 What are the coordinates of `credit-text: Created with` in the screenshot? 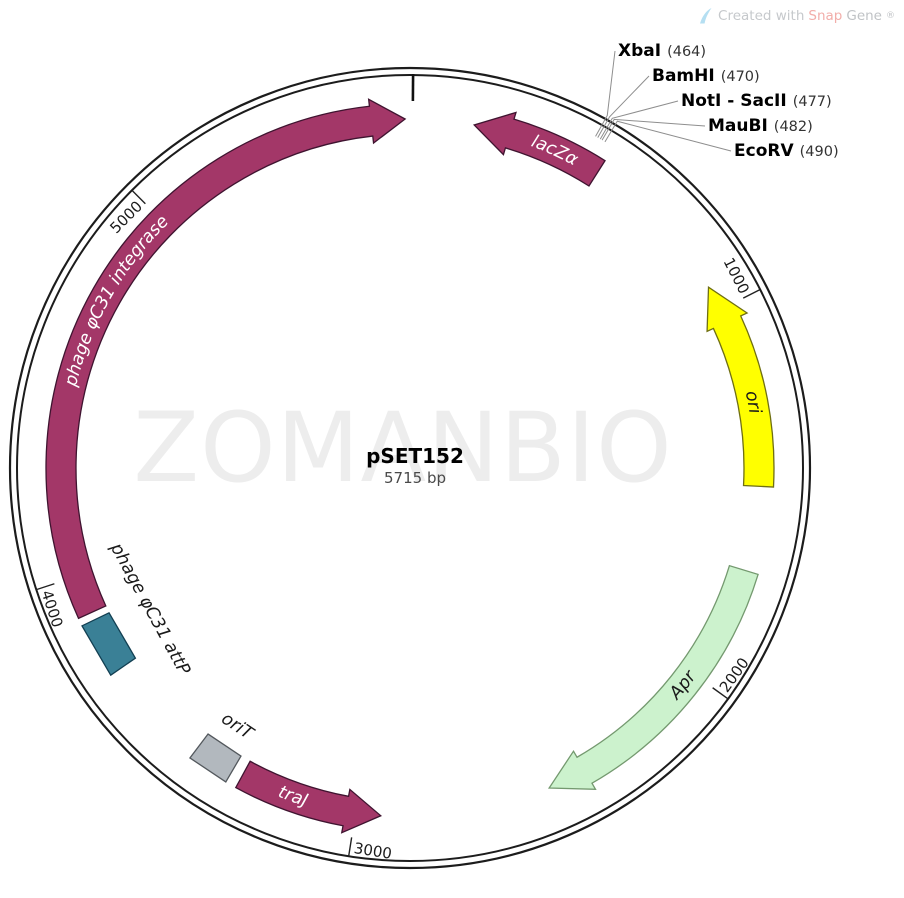 It's located at (761, 16).